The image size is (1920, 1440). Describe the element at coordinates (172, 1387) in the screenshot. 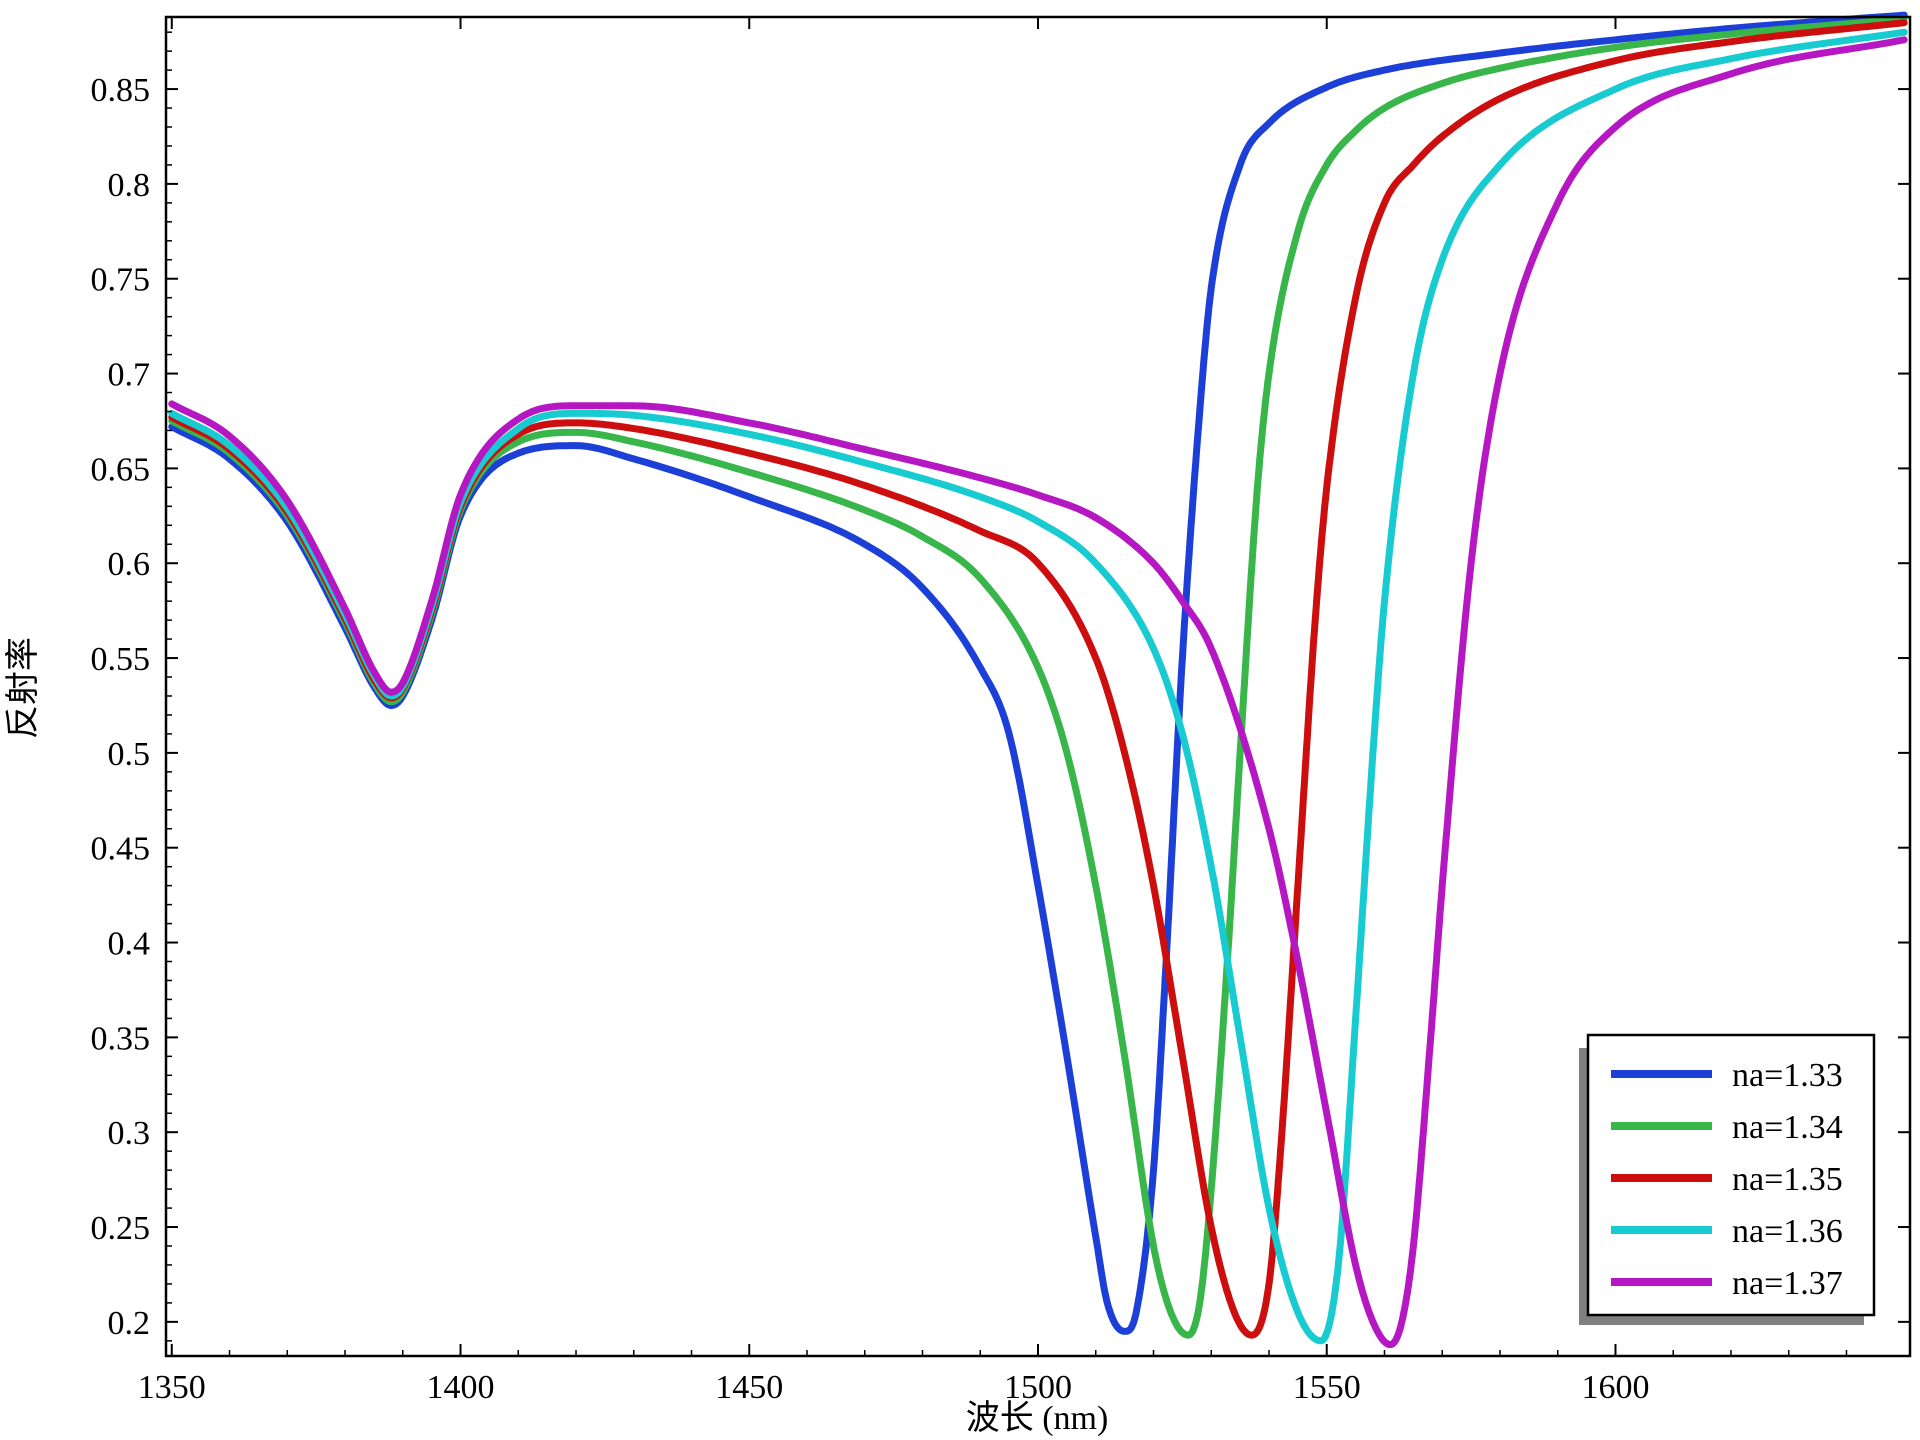

I see `x-tick-label: 1350` at that location.